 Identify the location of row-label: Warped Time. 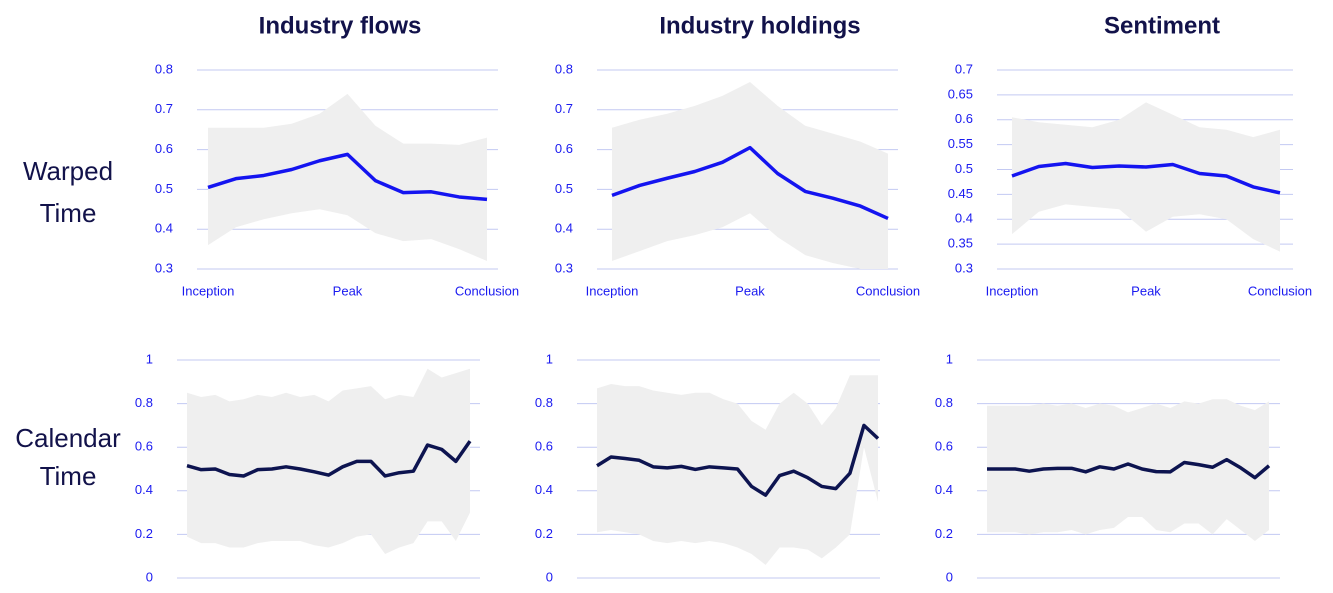
(68, 192).